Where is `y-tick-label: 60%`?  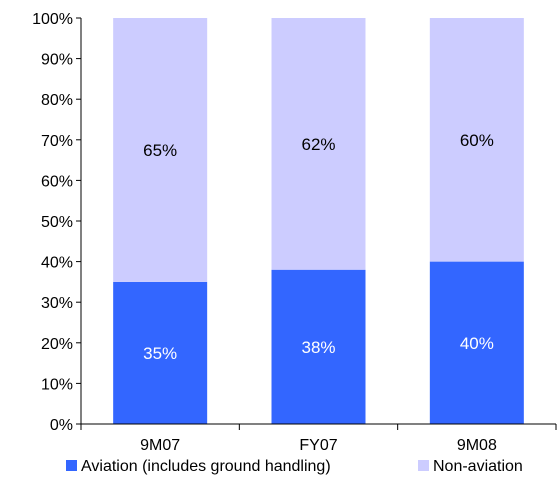
y-tick-label: 60% is located at coordinates (57, 181).